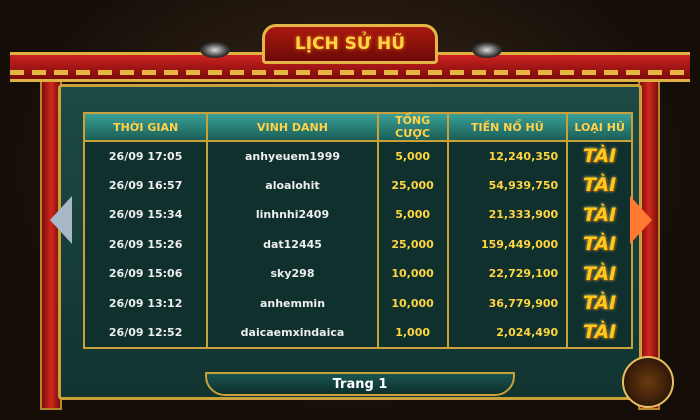 The width and height of the screenshot is (700, 420). Describe the element at coordinates (293, 215) in the screenshot. I see `cell-name: linhnhi2409` at that location.